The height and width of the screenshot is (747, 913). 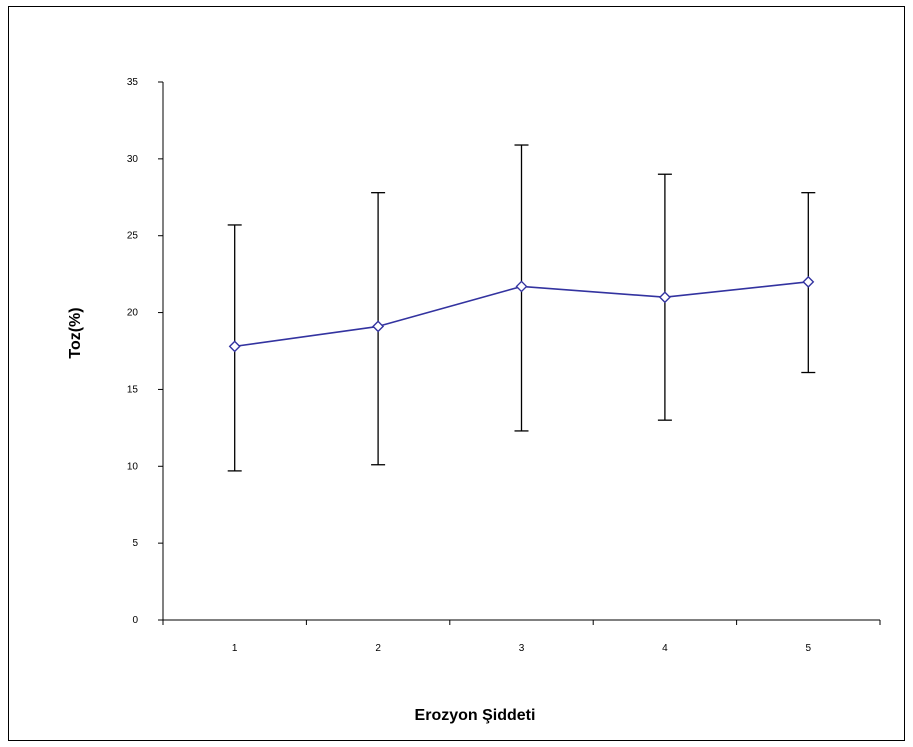 I want to click on y-tick-label: 25, so click(x=133, y=236).